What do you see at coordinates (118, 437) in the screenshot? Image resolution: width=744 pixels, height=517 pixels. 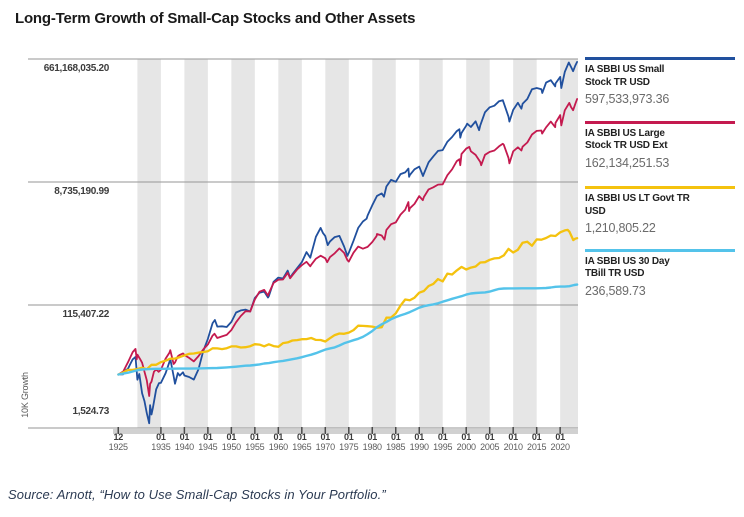 I see `x-tick-month: 12` at bounding box center [118, 437].